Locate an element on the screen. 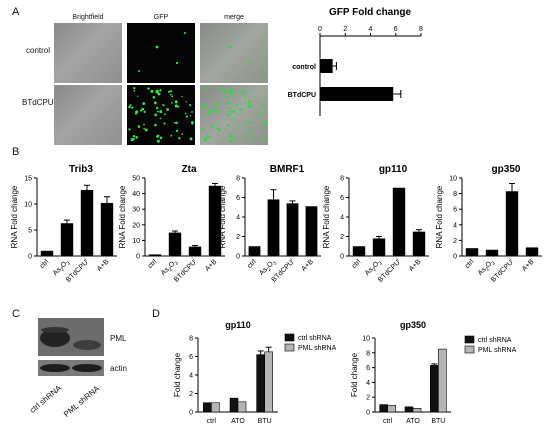 Image resolution: width=550 pixels, height=436 pixels. y-tick-label: 2 is located at coordinates (368, 398).